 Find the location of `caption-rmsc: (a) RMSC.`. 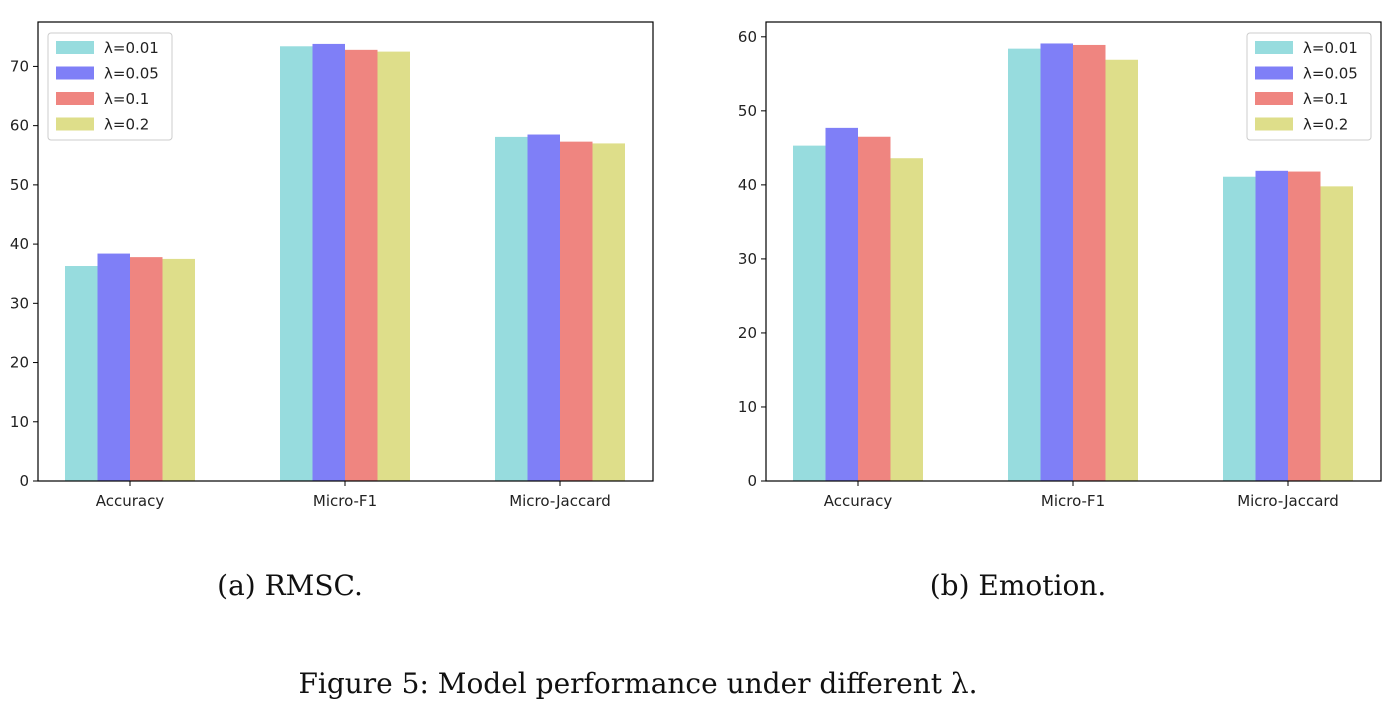

caption-rmsc: (a) RMSC. is located at coordinates (290, 585).